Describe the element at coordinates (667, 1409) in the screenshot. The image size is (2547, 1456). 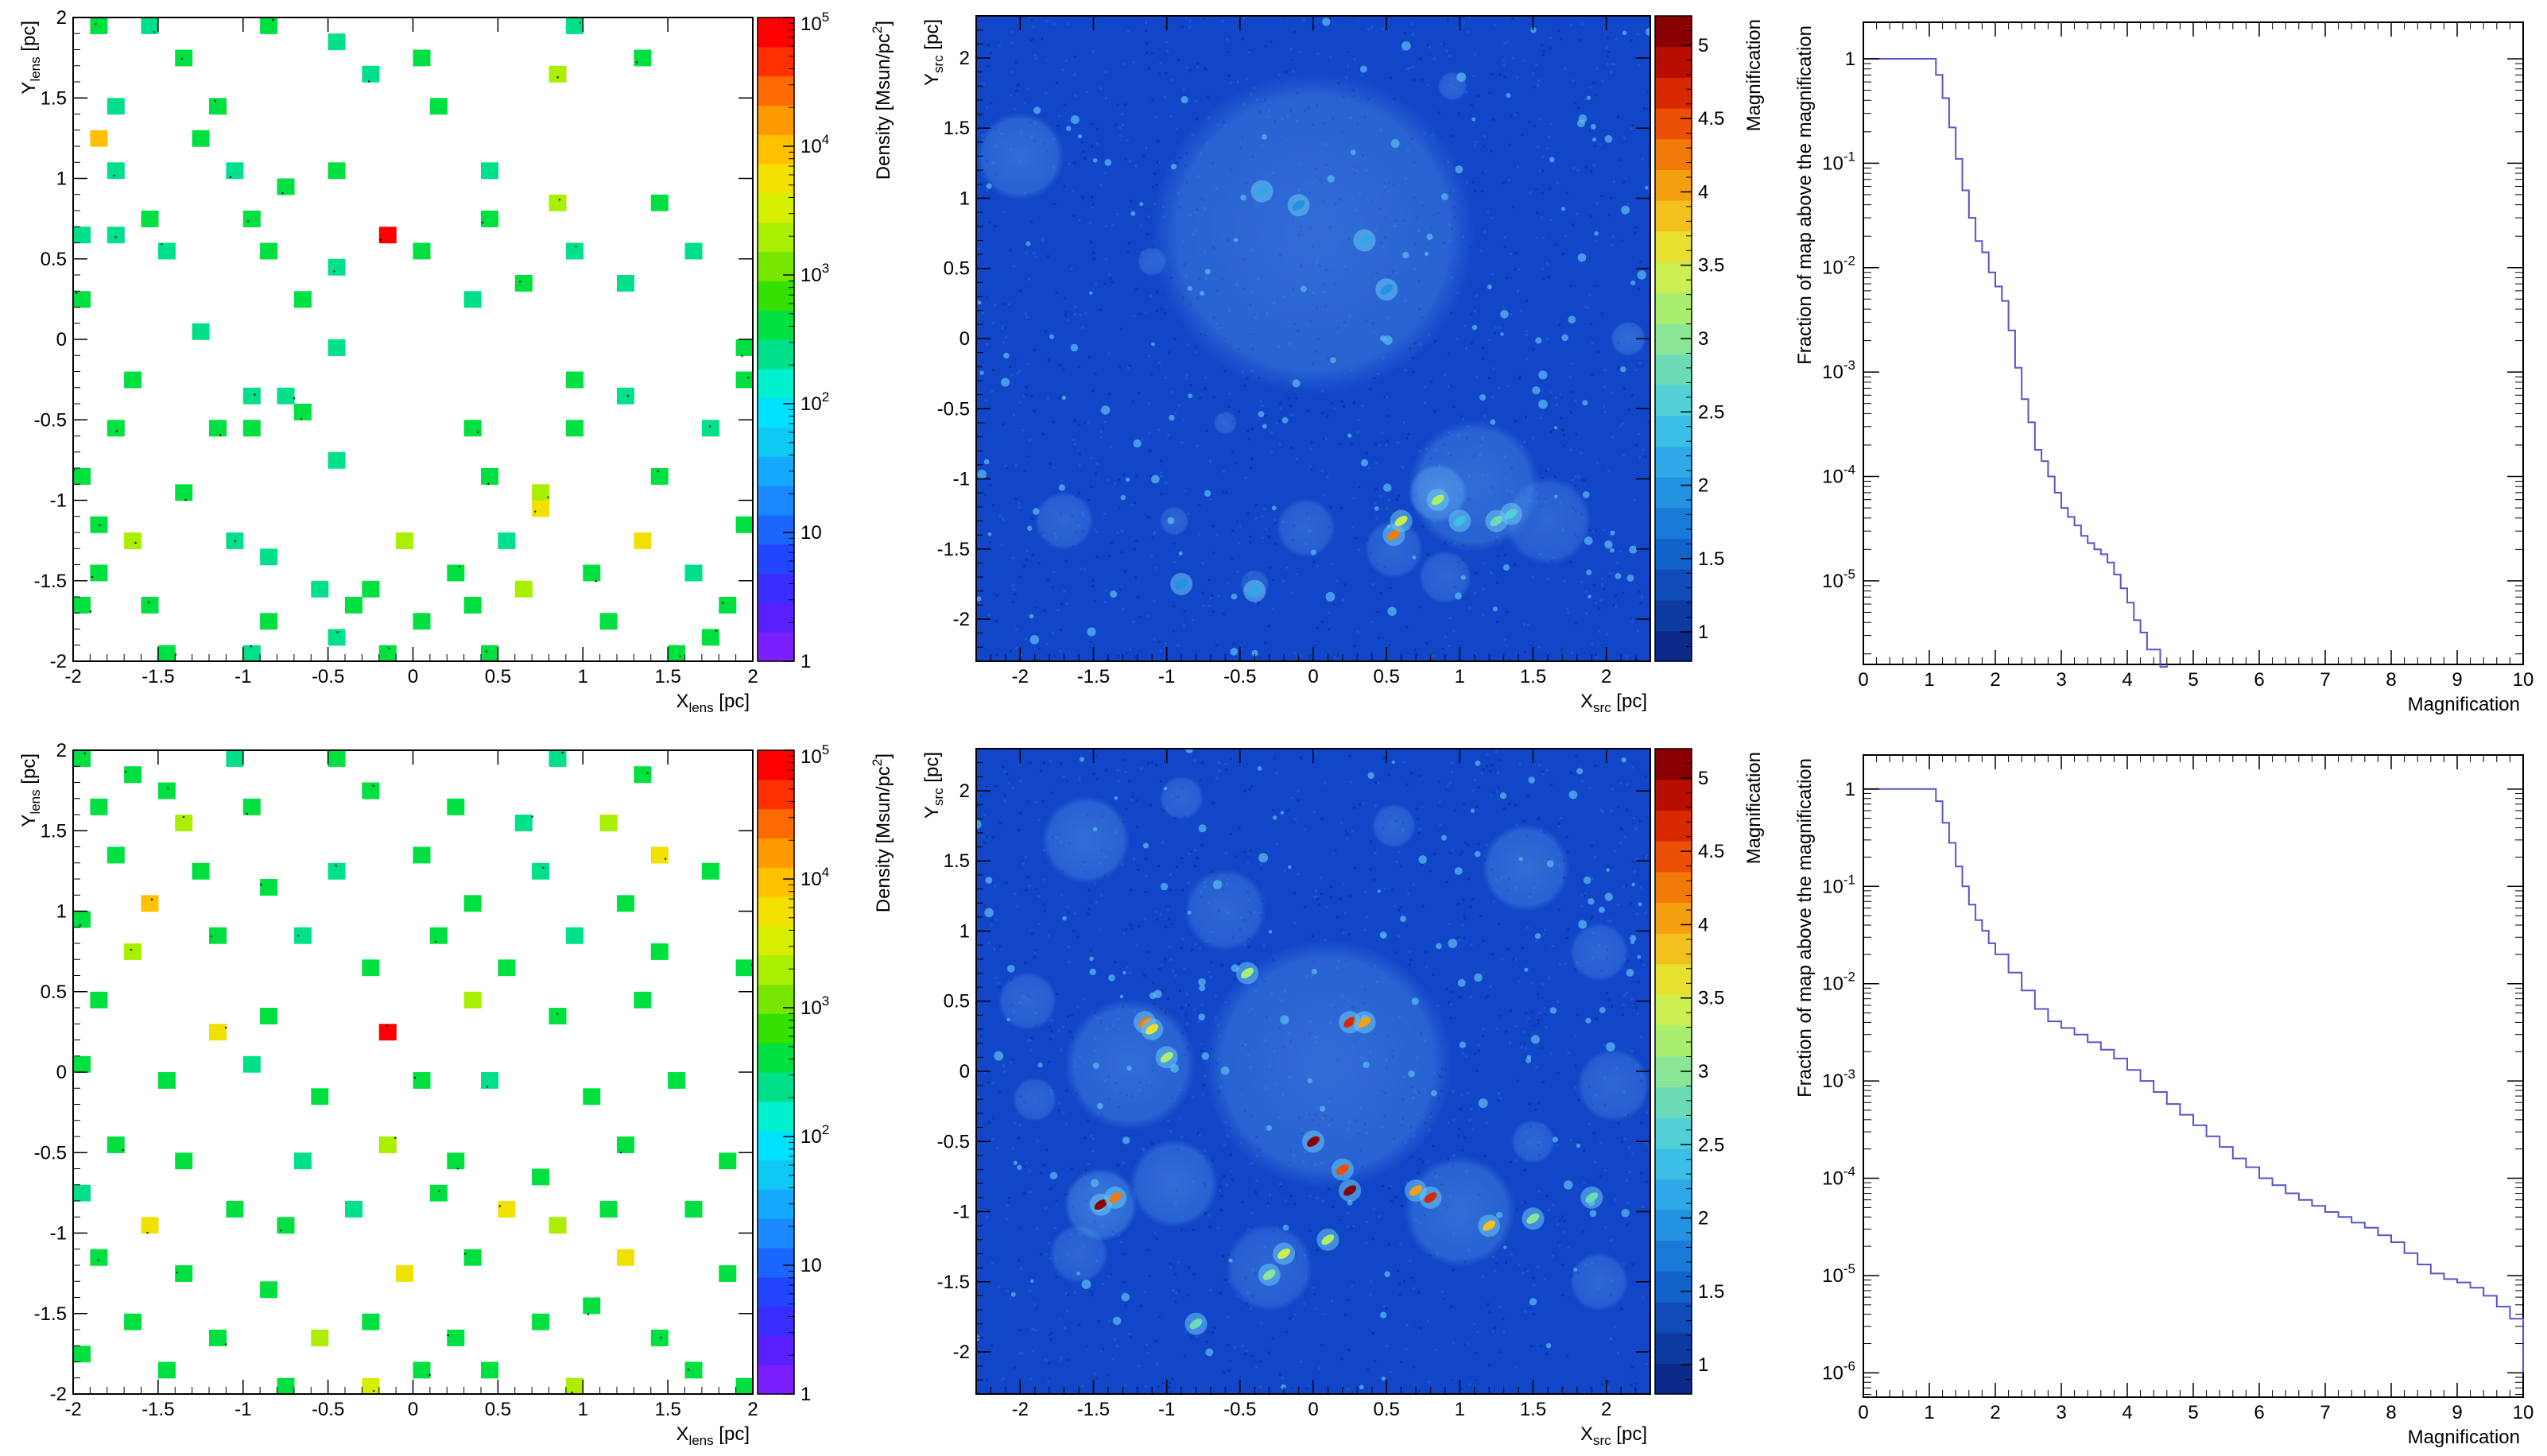
I see `x-tick-label: 1.5` at that location.